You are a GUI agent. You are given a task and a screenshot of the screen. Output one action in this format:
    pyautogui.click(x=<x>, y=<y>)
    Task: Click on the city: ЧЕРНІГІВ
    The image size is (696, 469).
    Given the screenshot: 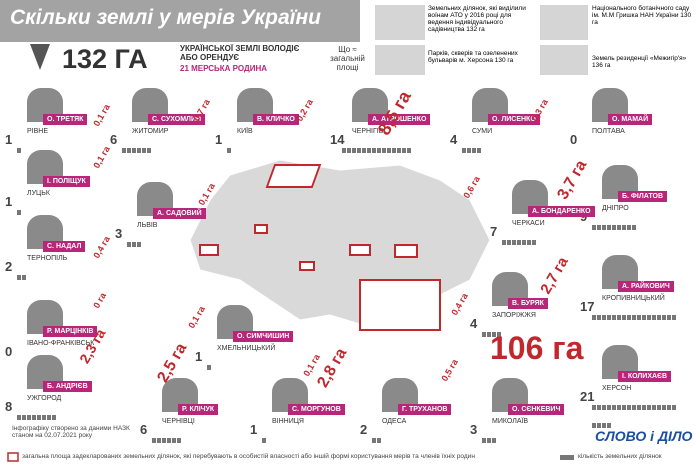 What is the action you would take?
    pyautogui.click(x=368, y=131)
    